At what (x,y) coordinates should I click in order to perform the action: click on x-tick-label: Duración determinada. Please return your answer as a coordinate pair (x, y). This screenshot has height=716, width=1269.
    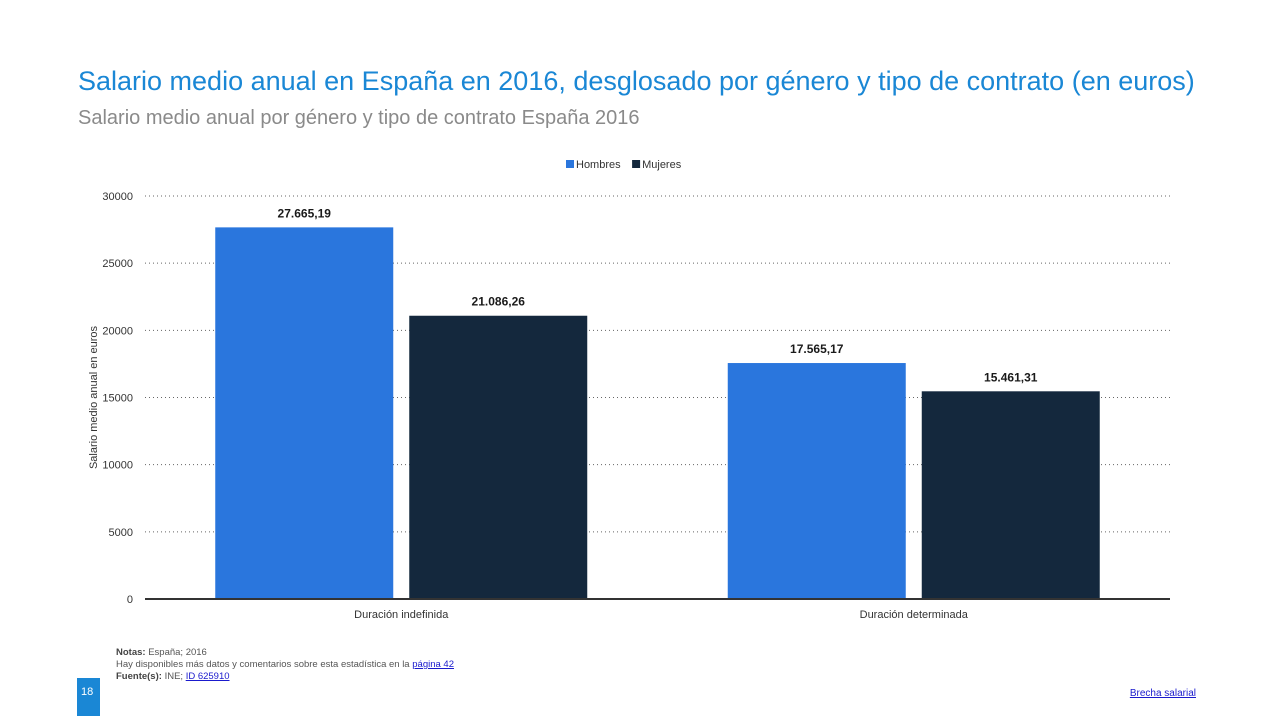
    Looking at the image, I should click on (914, 615).